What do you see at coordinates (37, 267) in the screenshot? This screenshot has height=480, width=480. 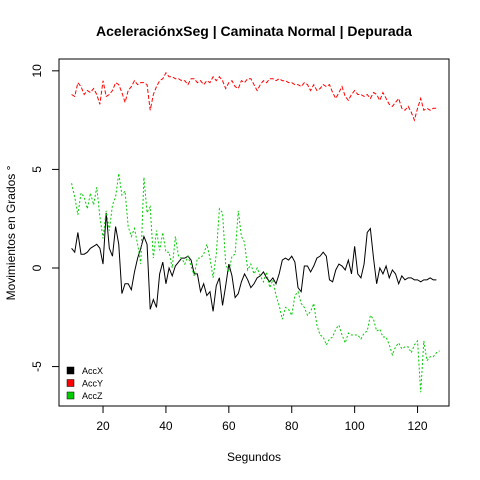 I see `y-tick-label: 0` at bounding box center [37, 267].